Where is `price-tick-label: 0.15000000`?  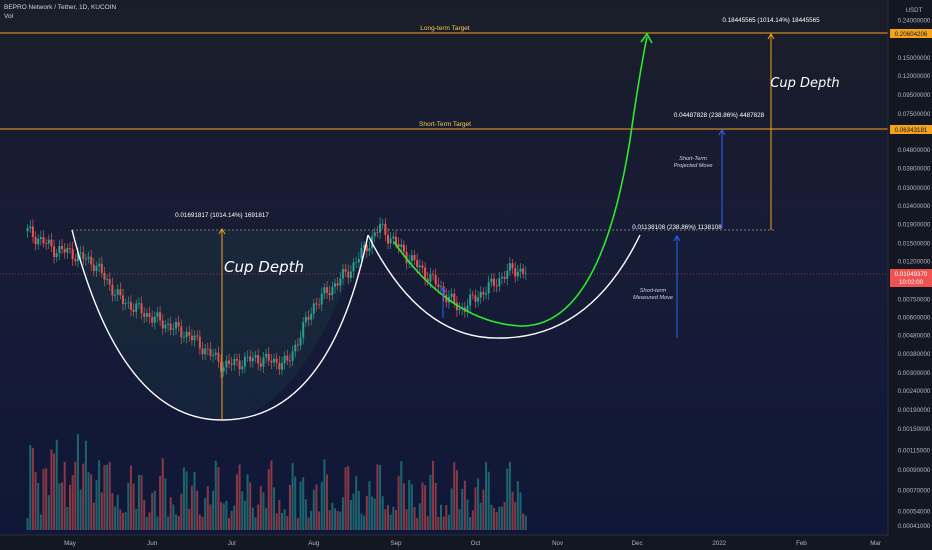 price-tick-label: 0.15000000 is located at coordinates (914, 58).